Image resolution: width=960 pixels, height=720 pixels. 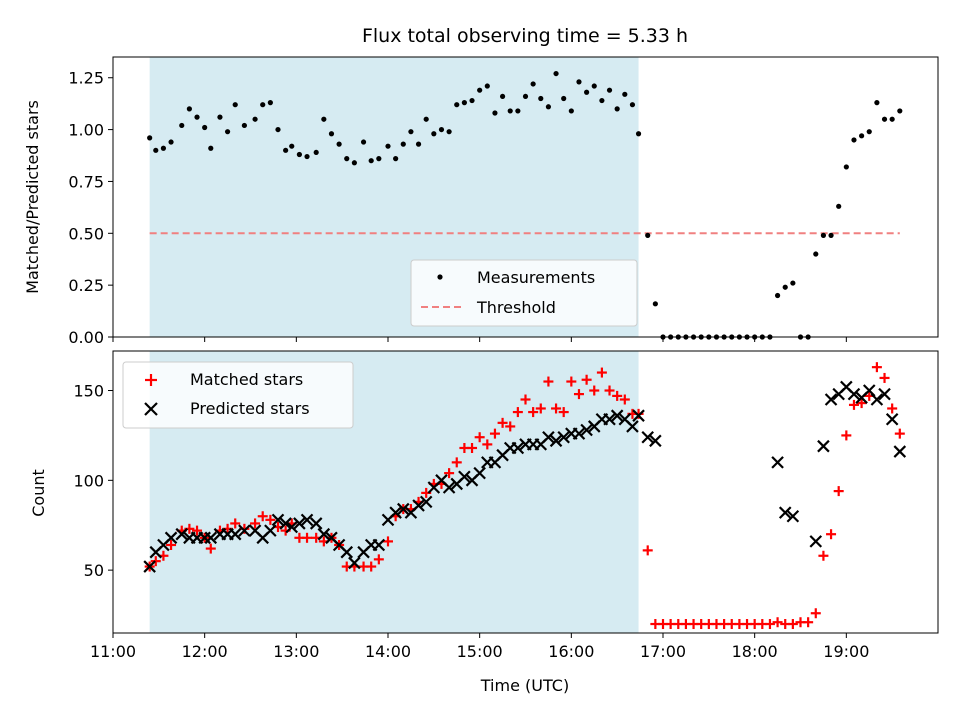 What do you see at coordinates (88, 391) in the screenshot?
I see `bottom-y-tick-label: 150` at bounding box center [88, 391].